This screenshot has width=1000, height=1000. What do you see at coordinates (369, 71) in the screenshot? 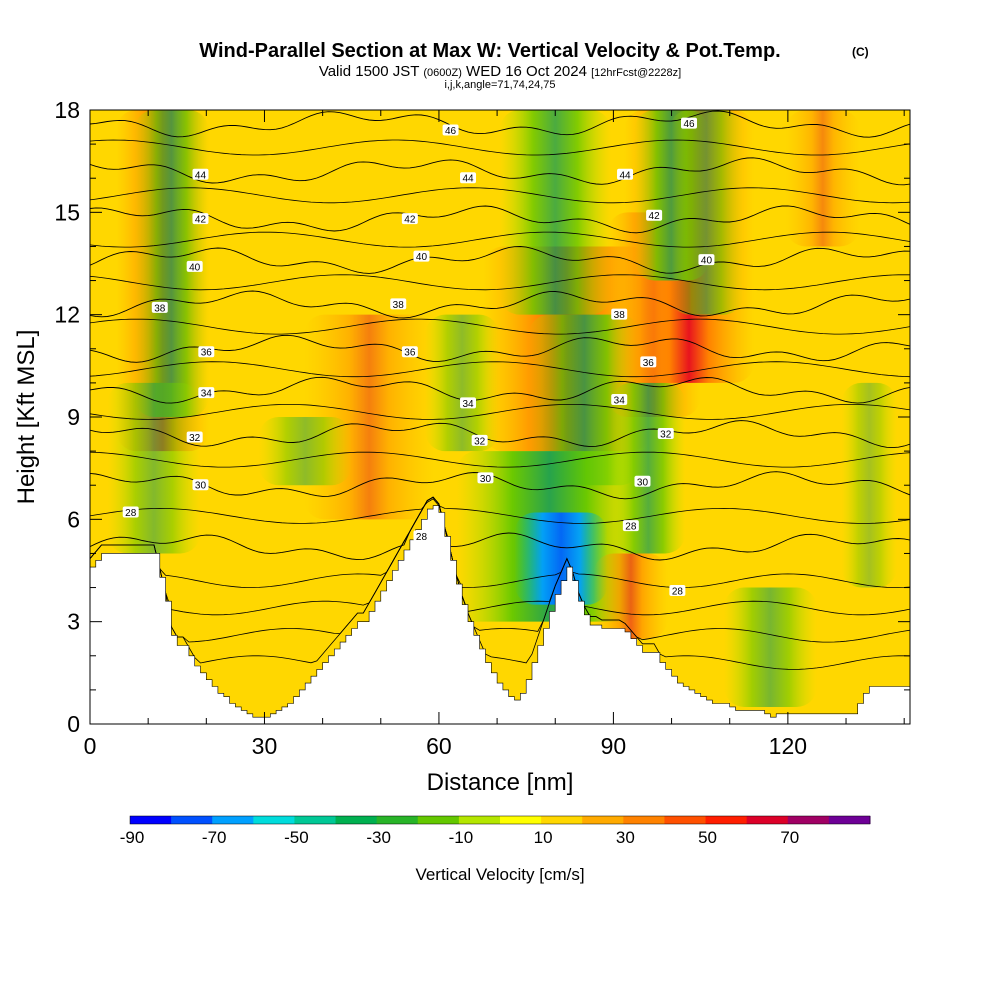
I see `subtitle-valid-time: Valid 1500 JST` at bounding box center [369, 71].